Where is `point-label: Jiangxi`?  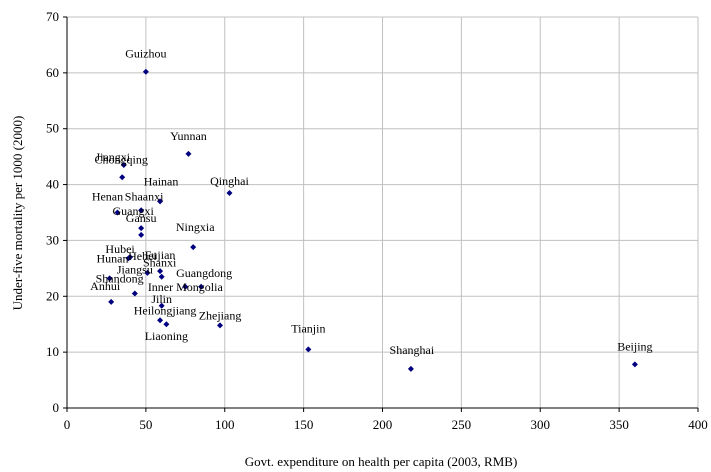
point-label: Jiangxi is located at coordinates (112, 157).